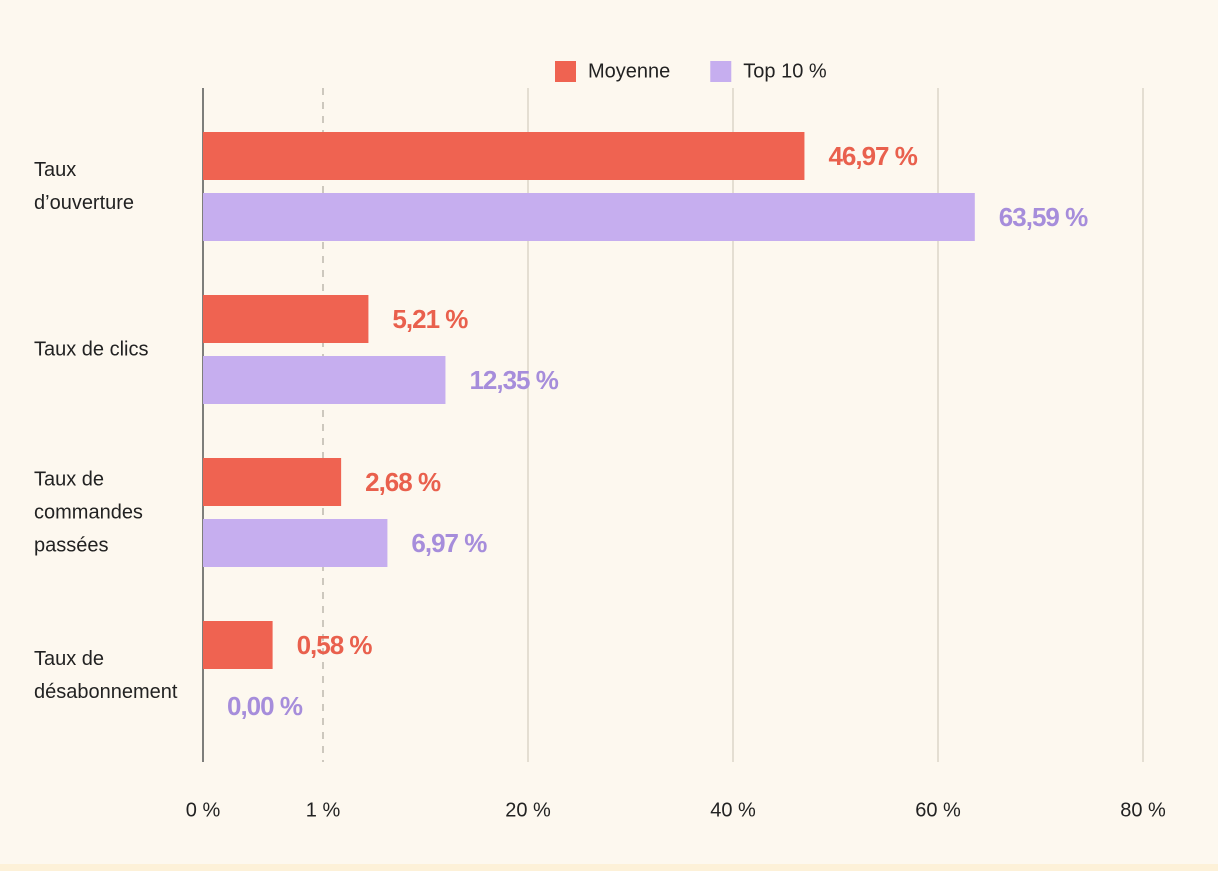 The height and width of the screenshot is (871, 1218). Describe the element at coordinates (91, 349) in the screenshot. I see `category-label: Taux de clics` at that location.